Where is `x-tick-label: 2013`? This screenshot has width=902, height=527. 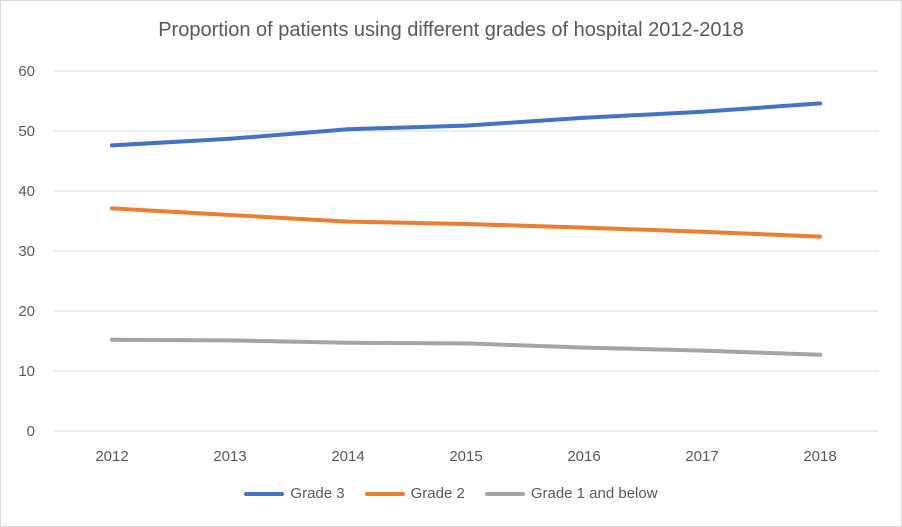
x-tick-label: 2013 is located at coordinates (229, 456).